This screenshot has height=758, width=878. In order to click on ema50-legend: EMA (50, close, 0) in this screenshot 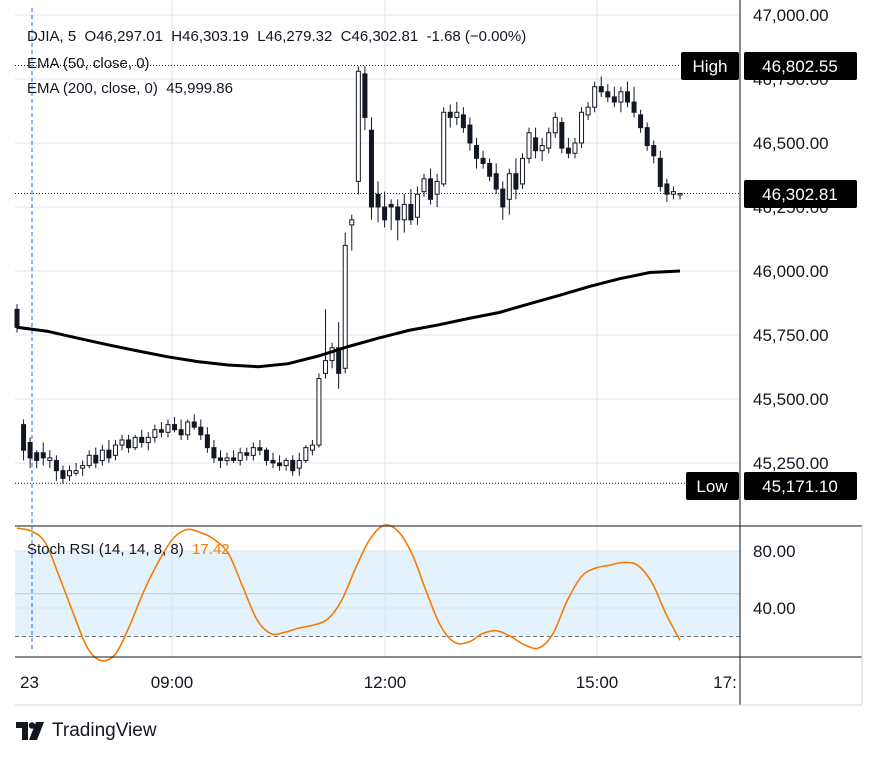, I will do `click(88, 63)`.